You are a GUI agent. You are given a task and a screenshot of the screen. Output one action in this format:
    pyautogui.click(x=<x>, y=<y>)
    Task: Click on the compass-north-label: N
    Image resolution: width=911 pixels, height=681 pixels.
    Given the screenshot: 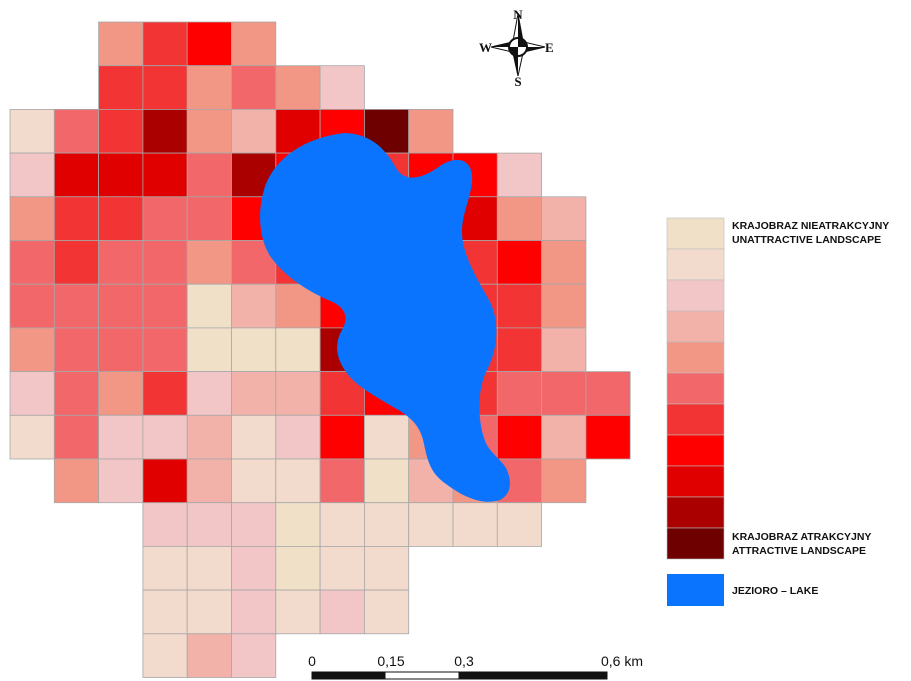 What is the action you would take?
    pyautogui.click(x=518, y=14)
    